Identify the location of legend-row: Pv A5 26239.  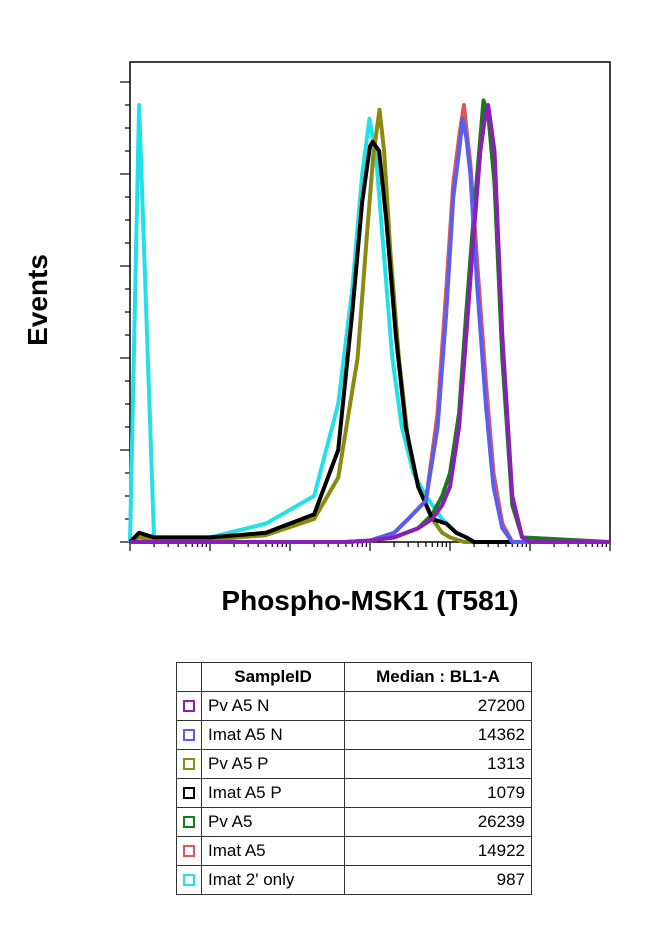
(354, 822).